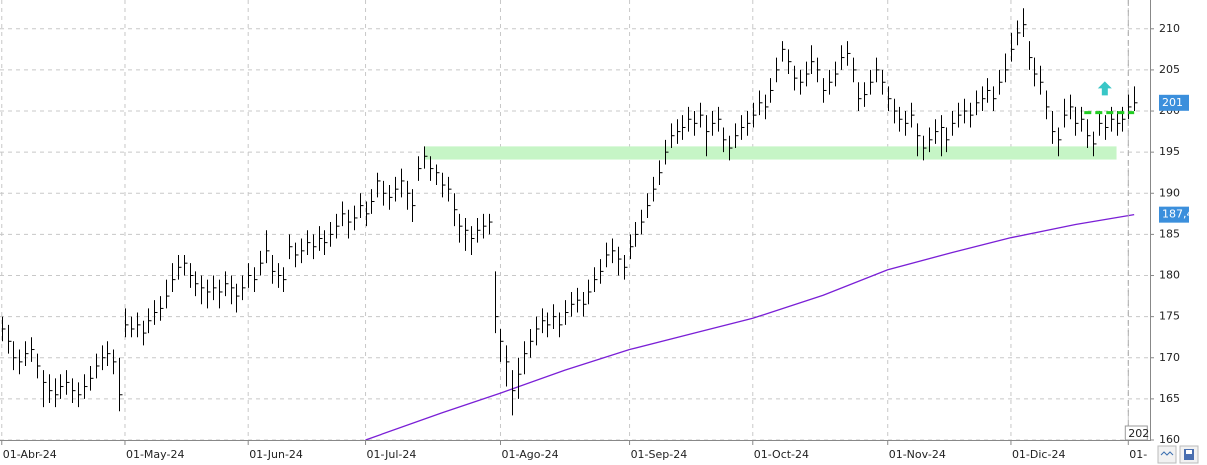  I want to click on x-tick-label: 01-Oct-24, so click(781, 454).